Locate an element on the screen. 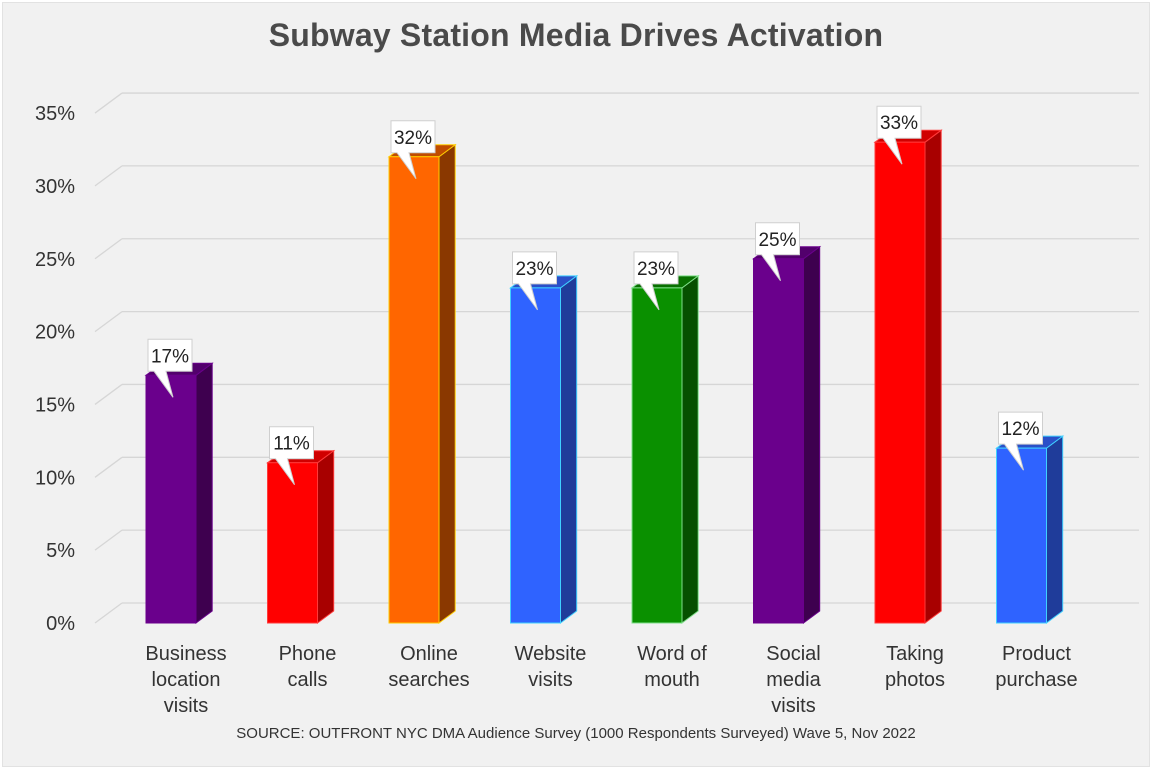  x-tick-line: Taking is located at coordinates (915, 654).